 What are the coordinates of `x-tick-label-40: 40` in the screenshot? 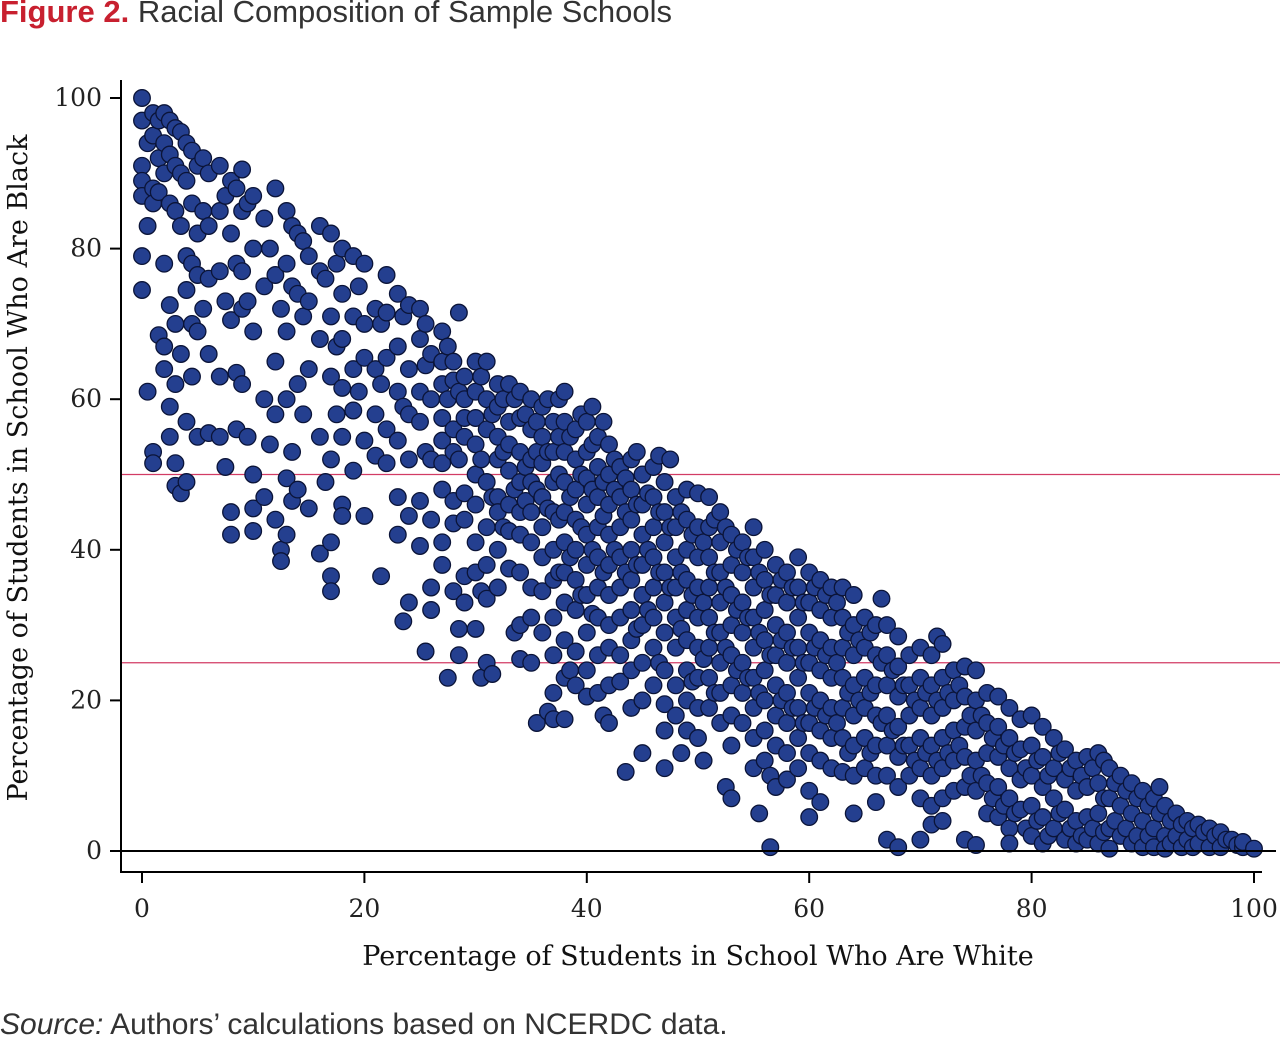 It's located at (587, 908).